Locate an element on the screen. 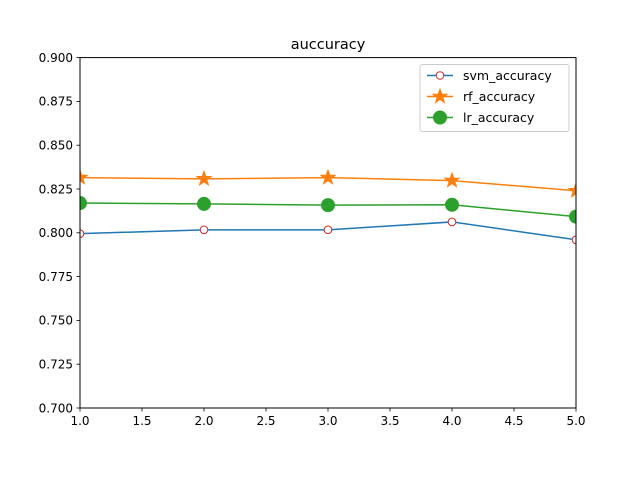  legend-box is located at coordinates (494, 98).